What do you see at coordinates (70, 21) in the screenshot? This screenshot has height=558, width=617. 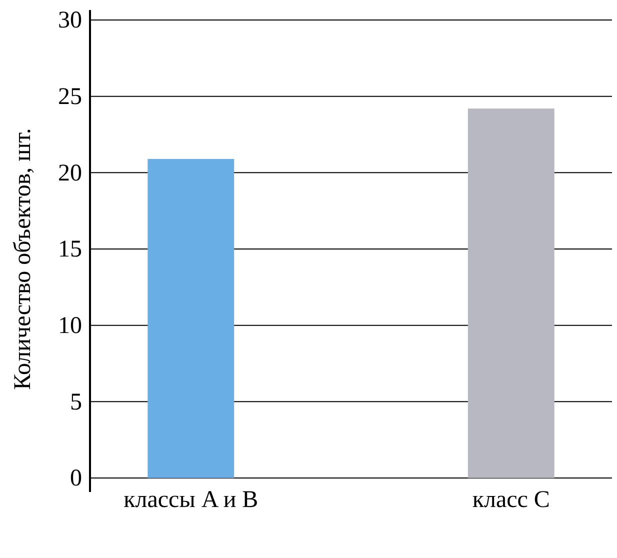 I see `y-tick-label: 30` at bounding box center [70, 21].